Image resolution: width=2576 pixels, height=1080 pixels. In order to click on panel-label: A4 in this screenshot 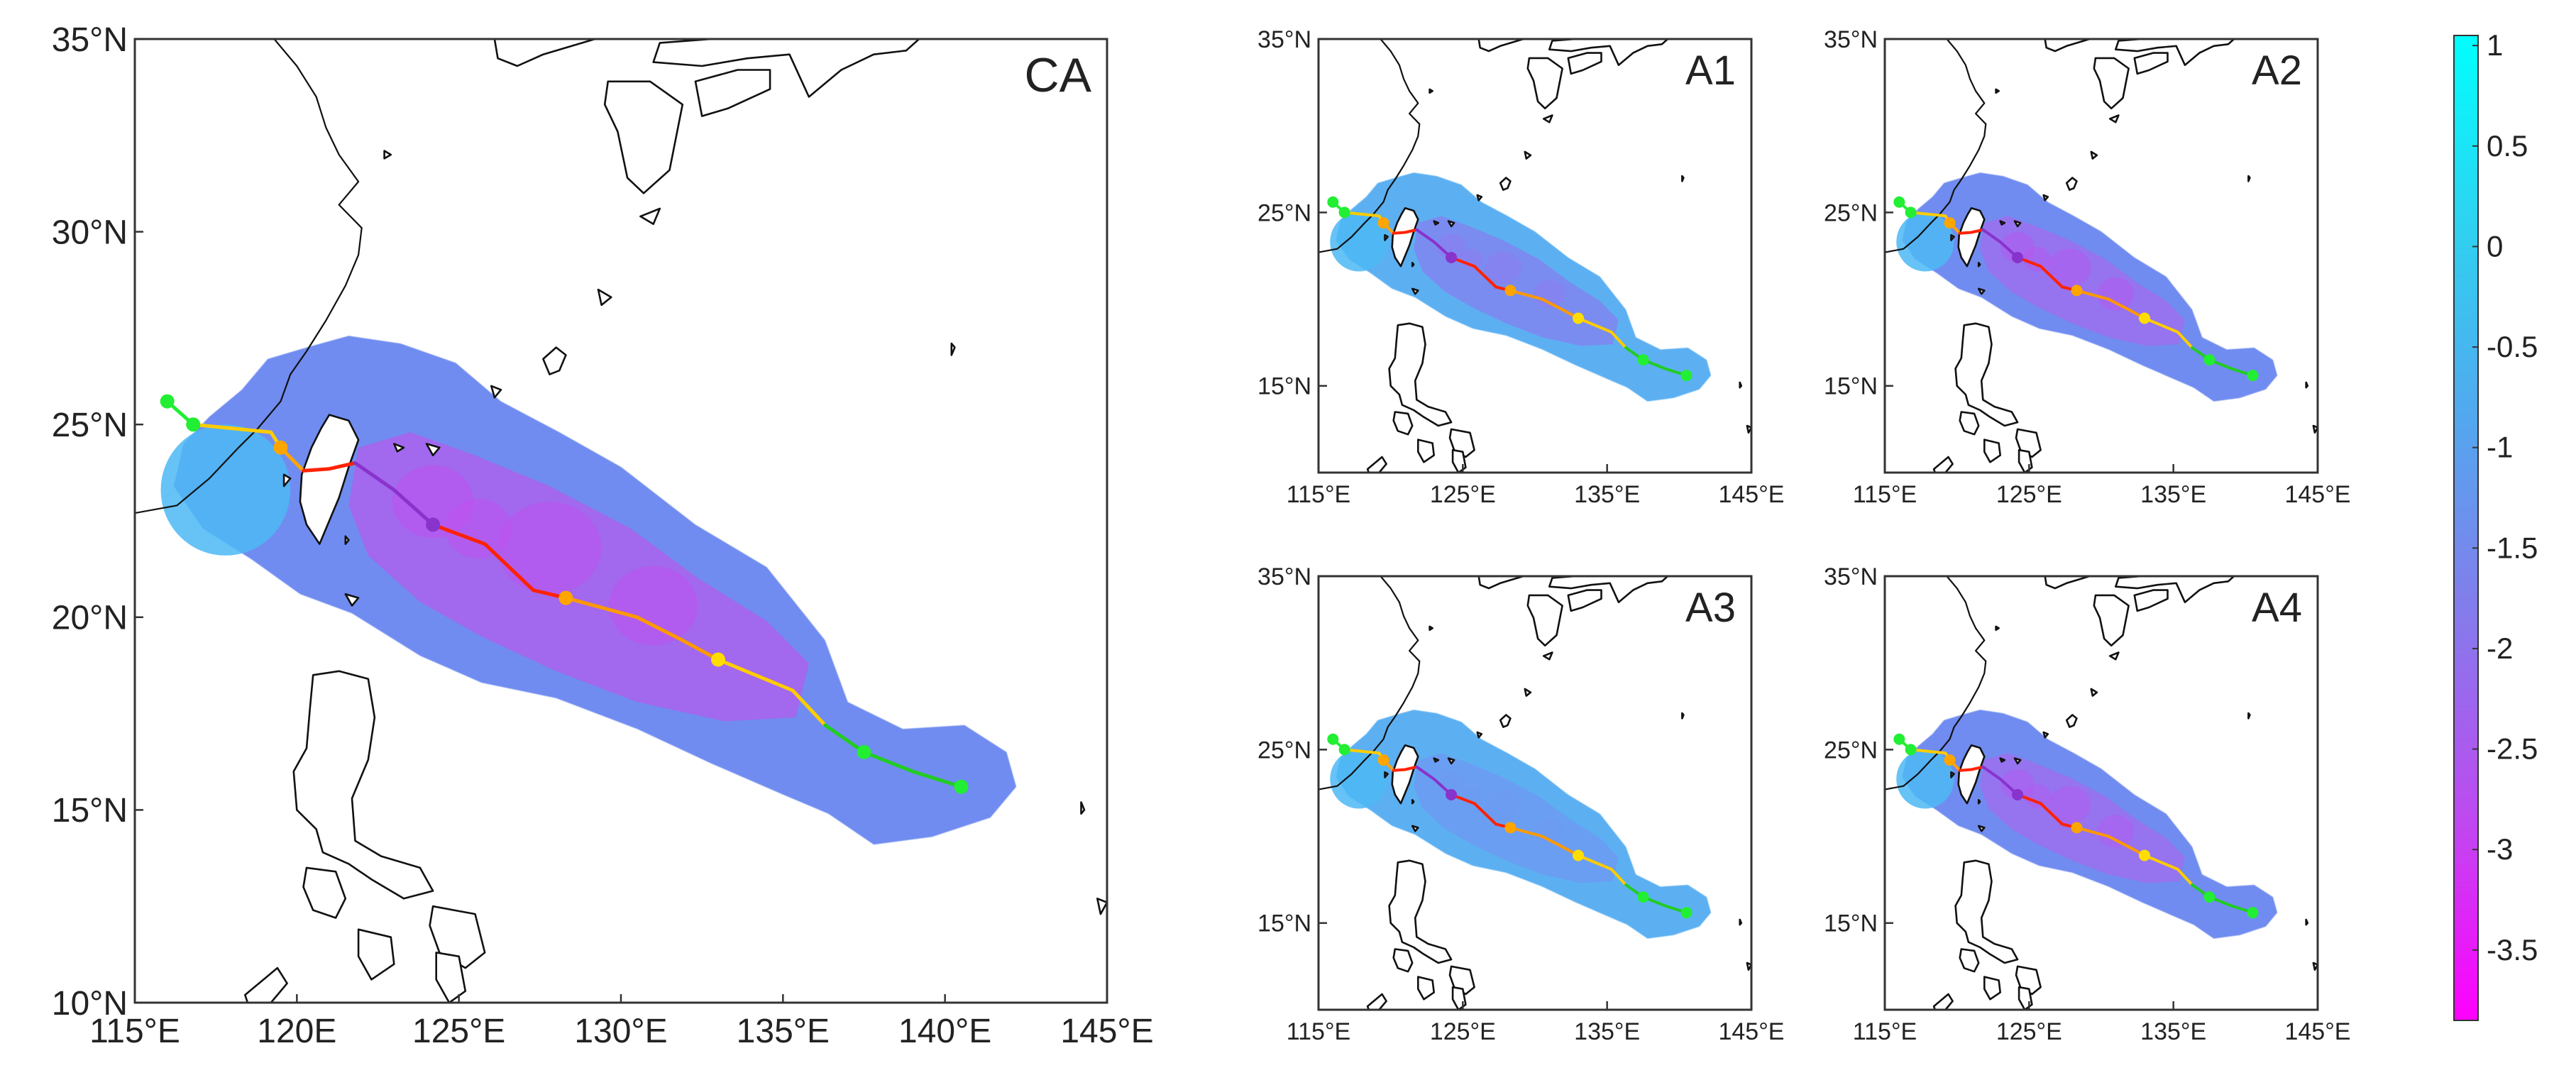, I will do `click(2277, 608)`.